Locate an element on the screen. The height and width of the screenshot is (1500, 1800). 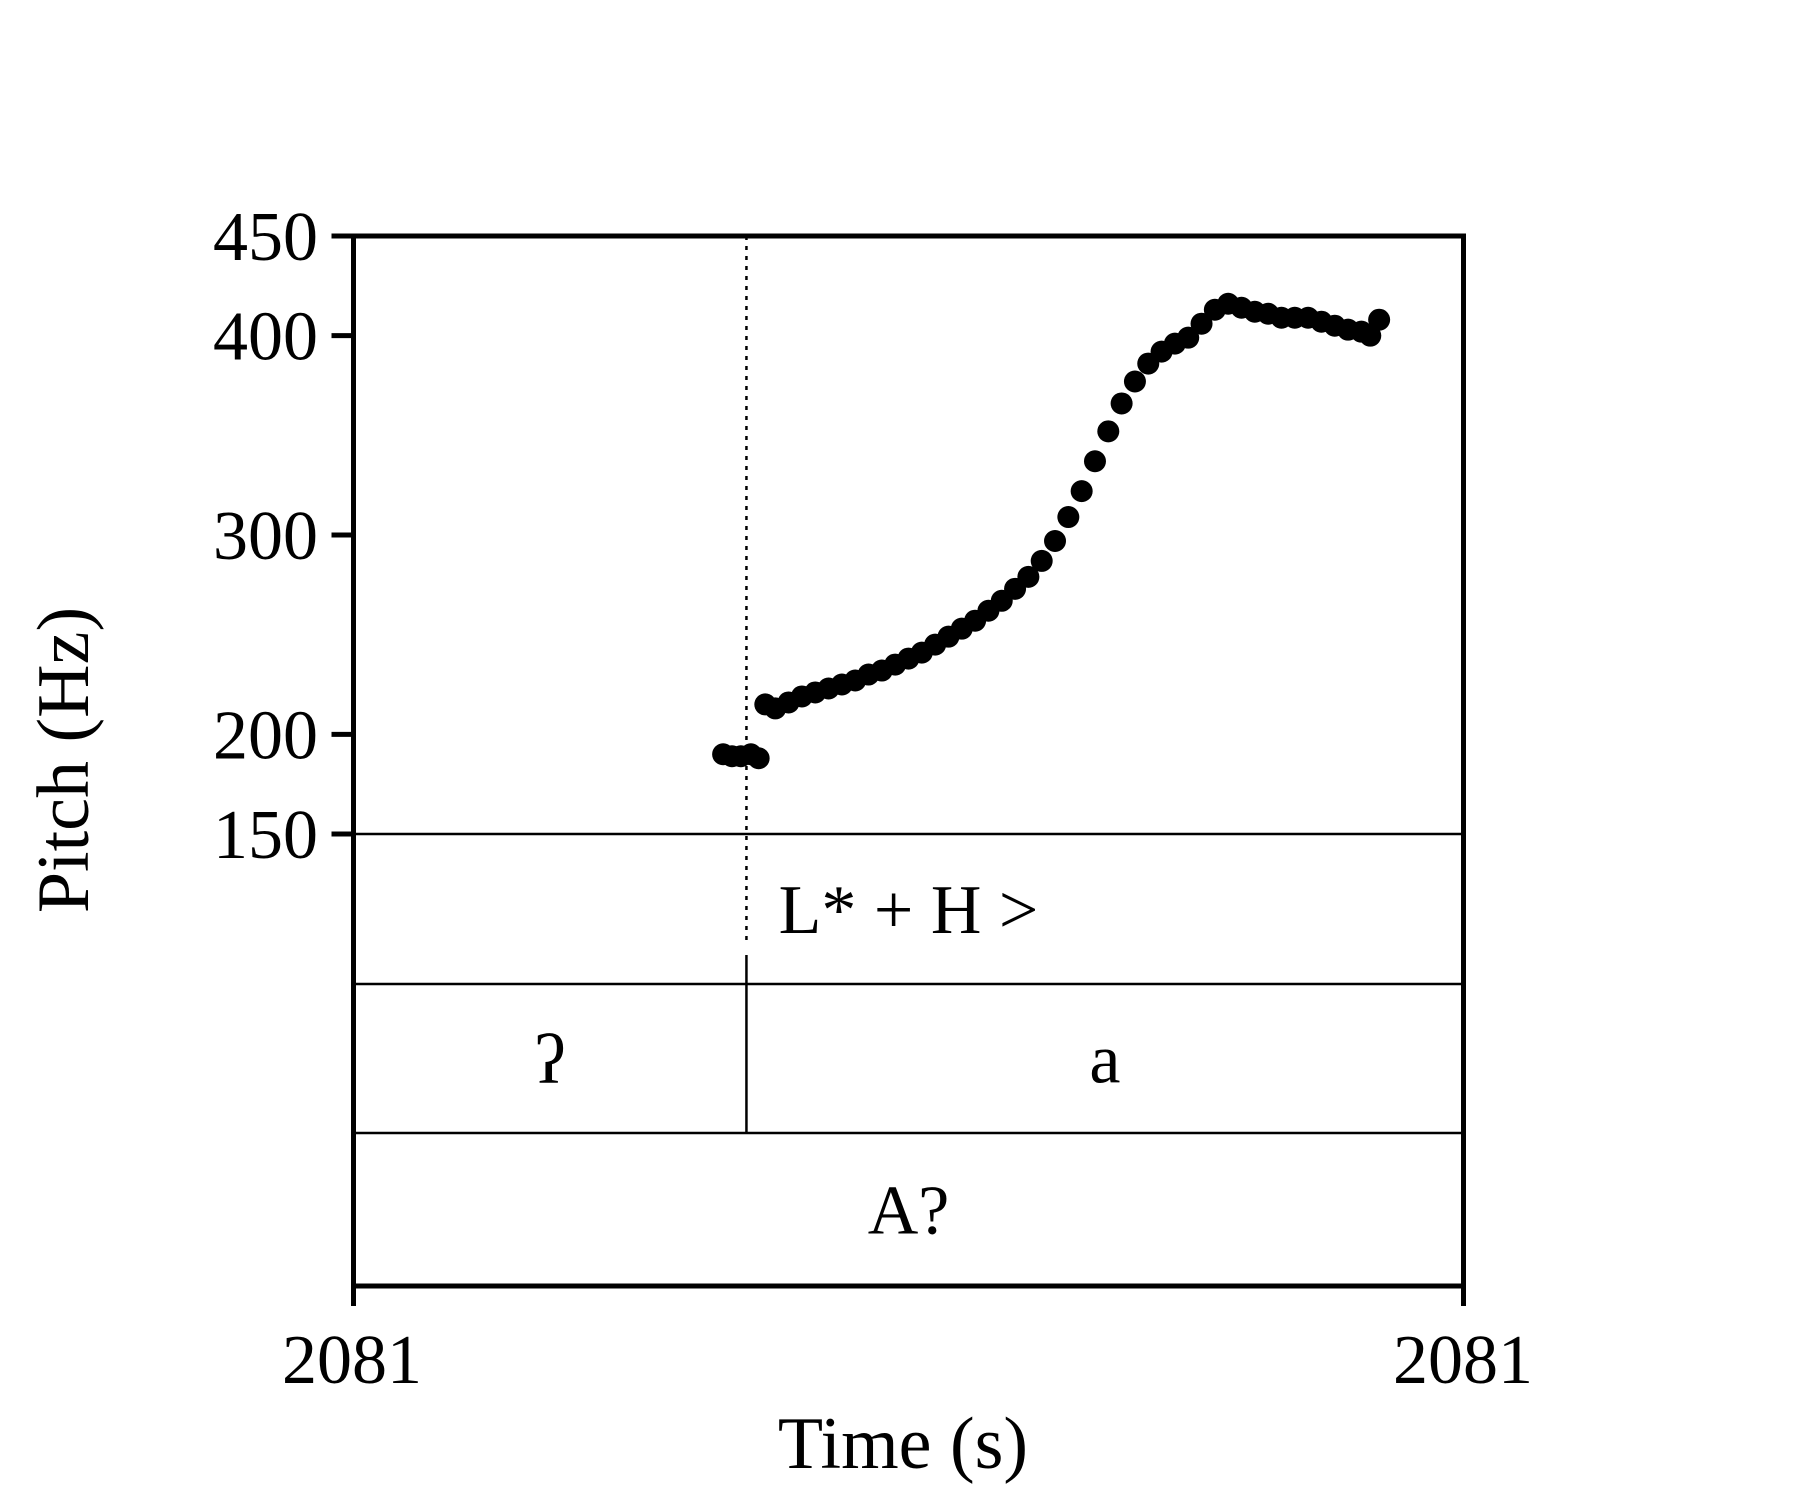
x-axis-label: Time (s) is located at coordinates (903, 1444).